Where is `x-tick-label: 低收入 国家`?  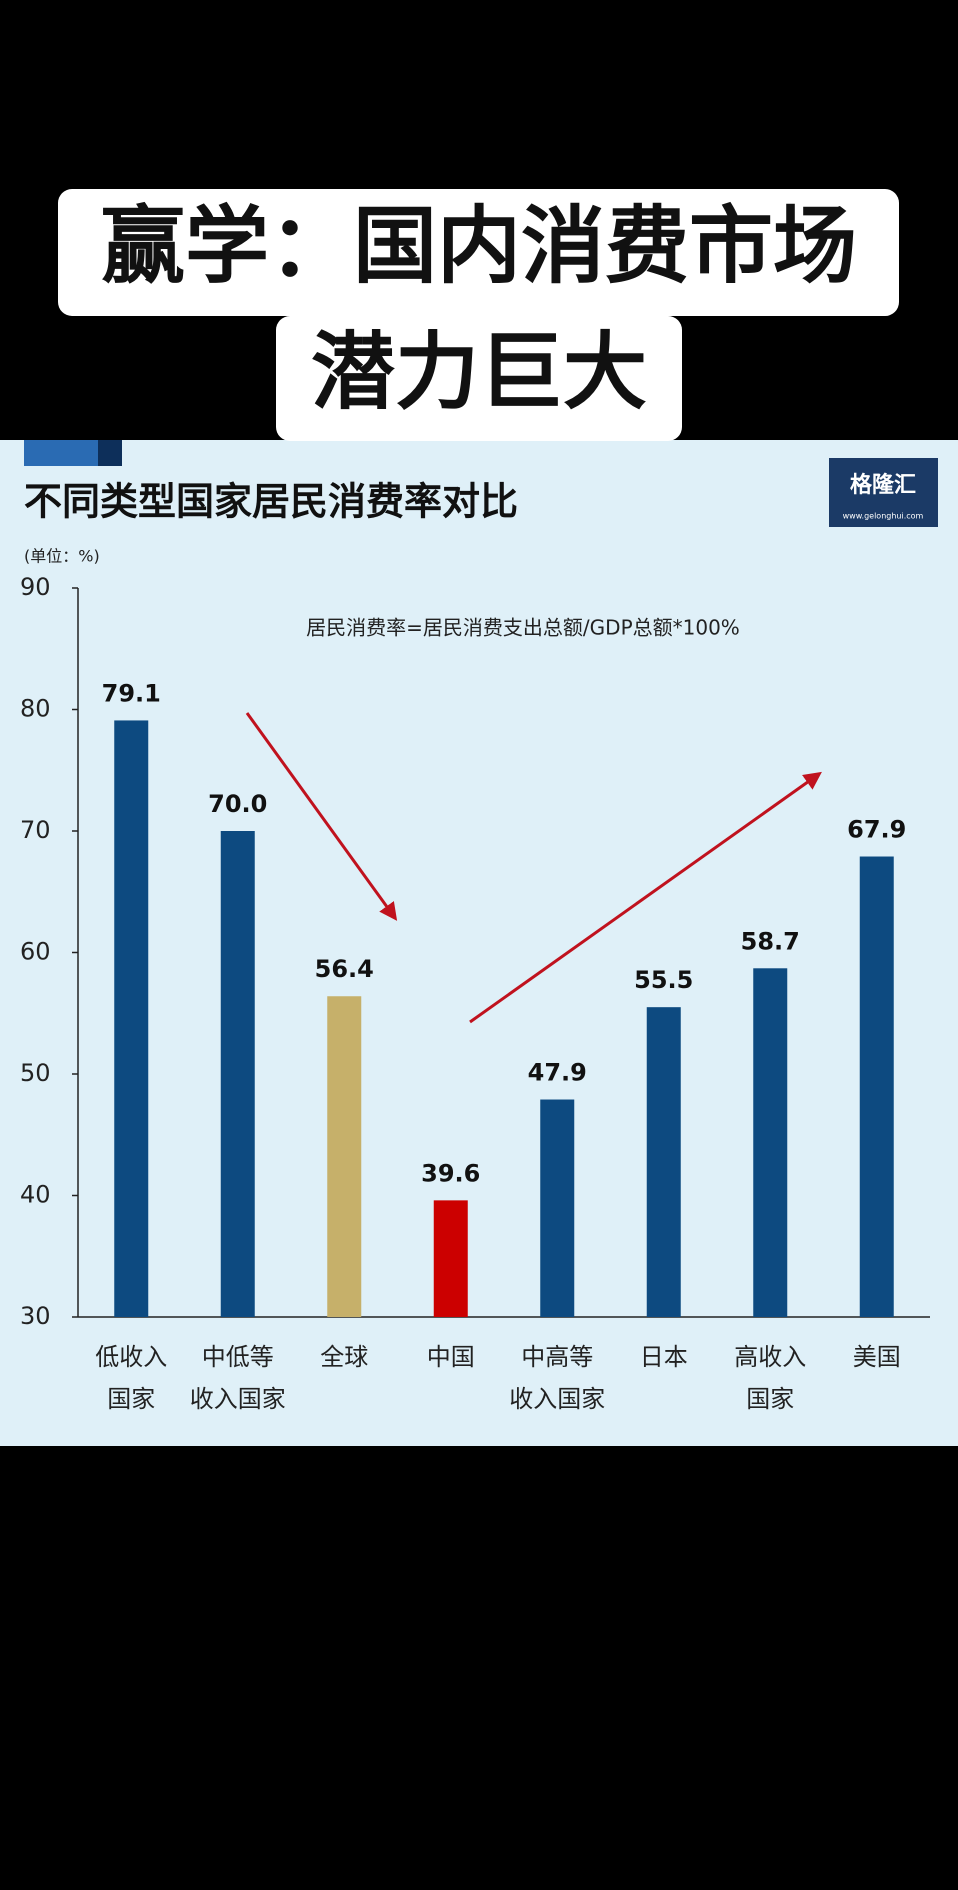
x-tick-label: 低收入 国家 is located at coordinates (131, 1378).